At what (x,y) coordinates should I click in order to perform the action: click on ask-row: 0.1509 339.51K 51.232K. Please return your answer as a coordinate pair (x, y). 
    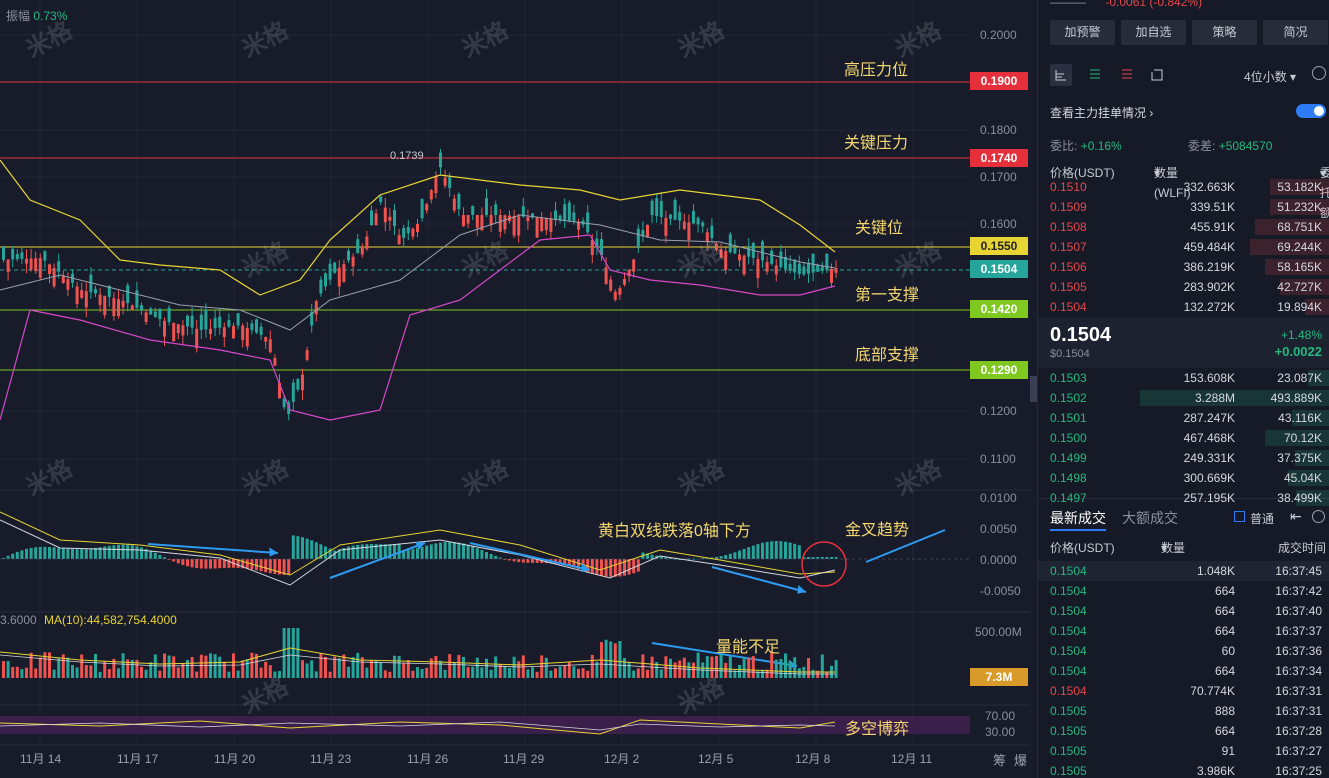
    Looking at the image, I should click on (1183, 207).